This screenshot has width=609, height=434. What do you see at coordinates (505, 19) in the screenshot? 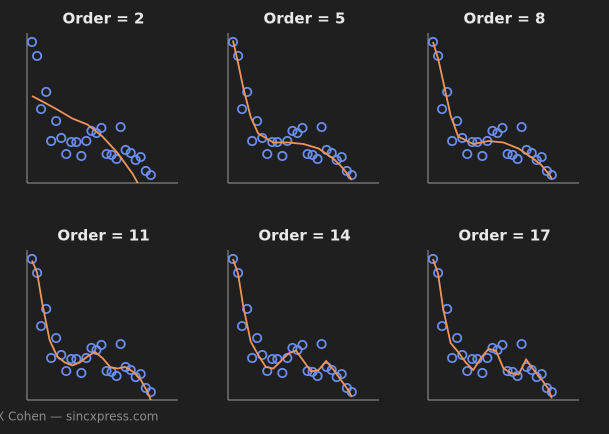
I see `subplot-title: Order = 8` at bounding box center [505, 19].